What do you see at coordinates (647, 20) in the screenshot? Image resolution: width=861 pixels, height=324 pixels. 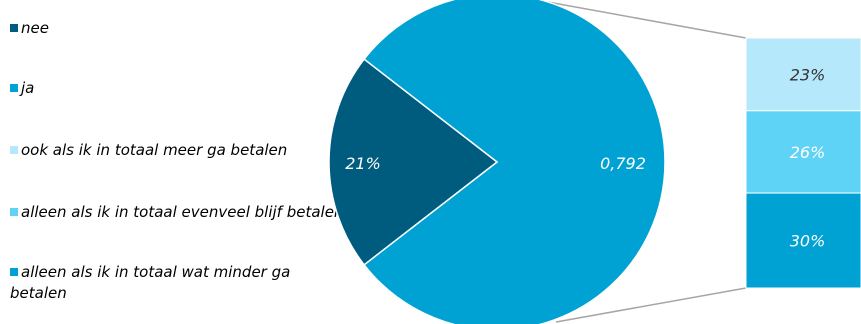 I see `connector-line-top` at bounding box center [647, 20].